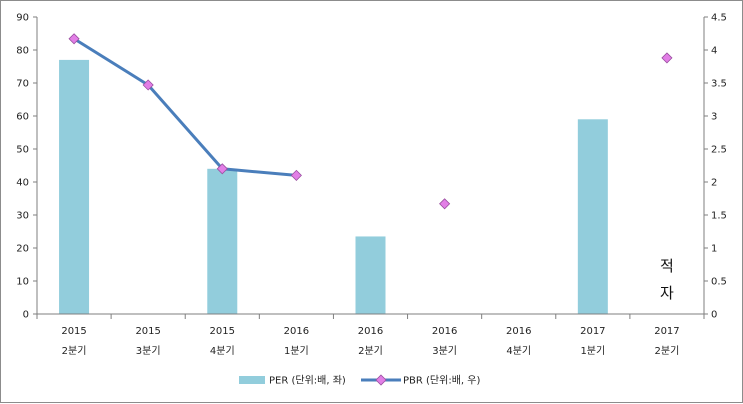  Describe the element at coordinates (714, 51) in the screenshot. I see `y-tick-label-right: 4` at that location.